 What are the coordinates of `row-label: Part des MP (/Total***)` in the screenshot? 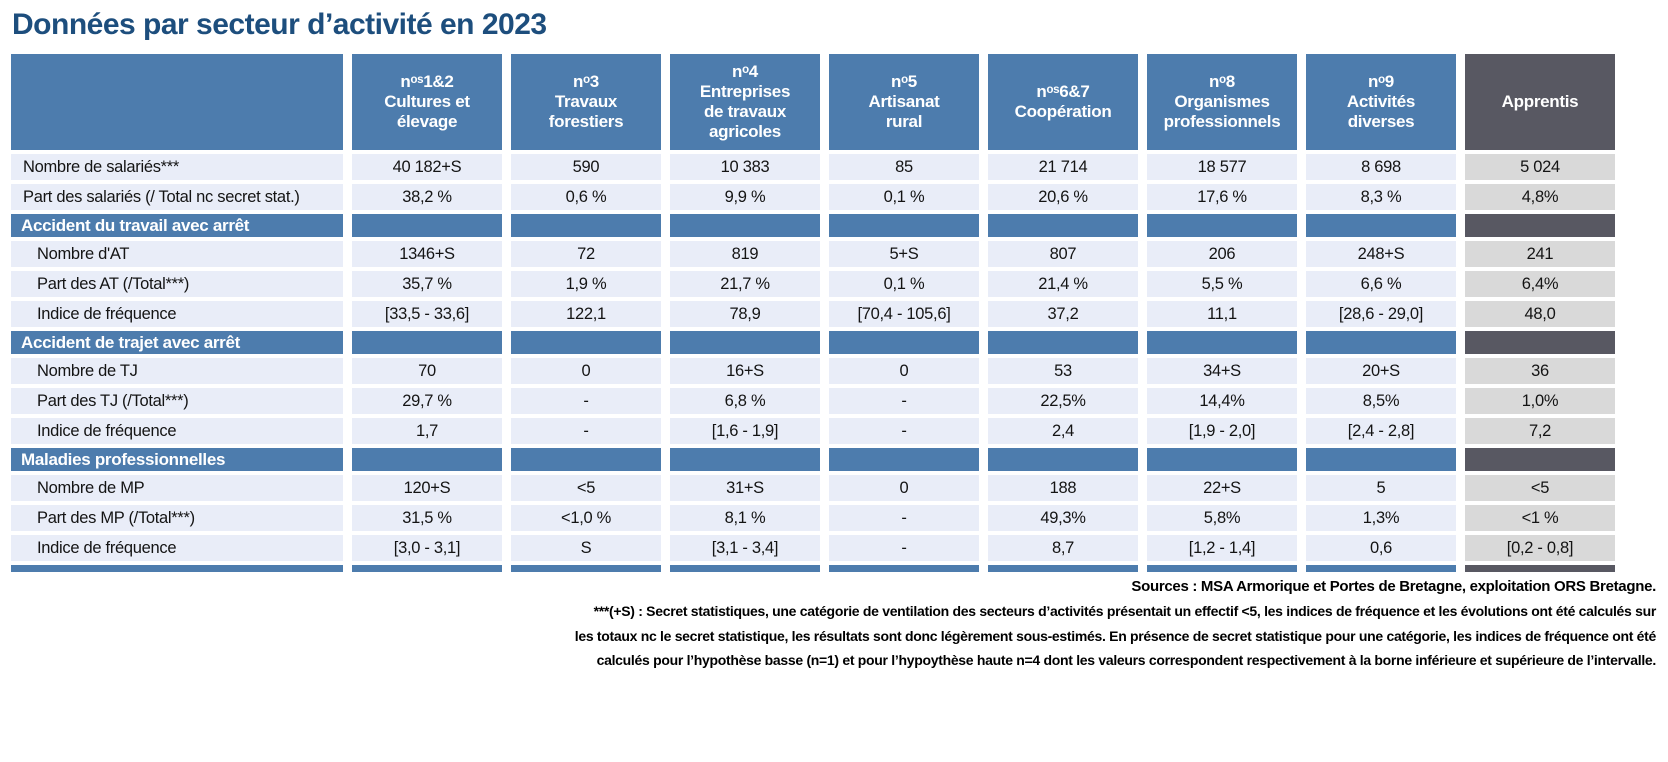 It's located at (177, 518).